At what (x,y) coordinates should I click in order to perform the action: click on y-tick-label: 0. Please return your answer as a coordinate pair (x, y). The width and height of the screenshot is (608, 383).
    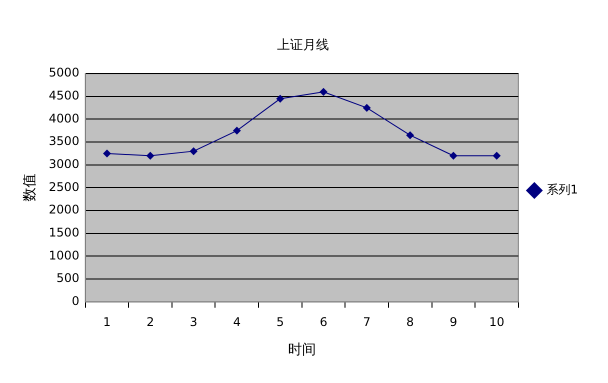
    Looking at the image, I should click on (76, 301).